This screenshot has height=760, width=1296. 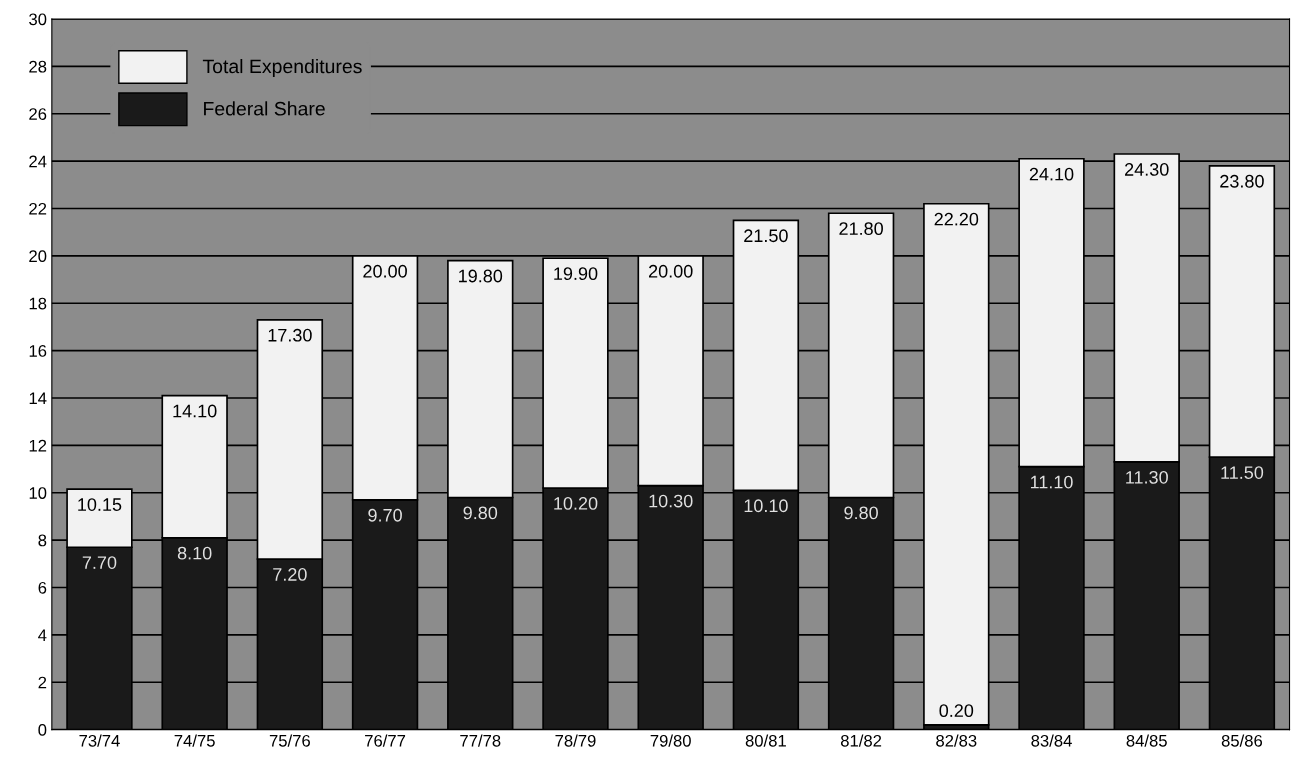 I want to click on total-label: 10.15, so click(x=100, y=504).